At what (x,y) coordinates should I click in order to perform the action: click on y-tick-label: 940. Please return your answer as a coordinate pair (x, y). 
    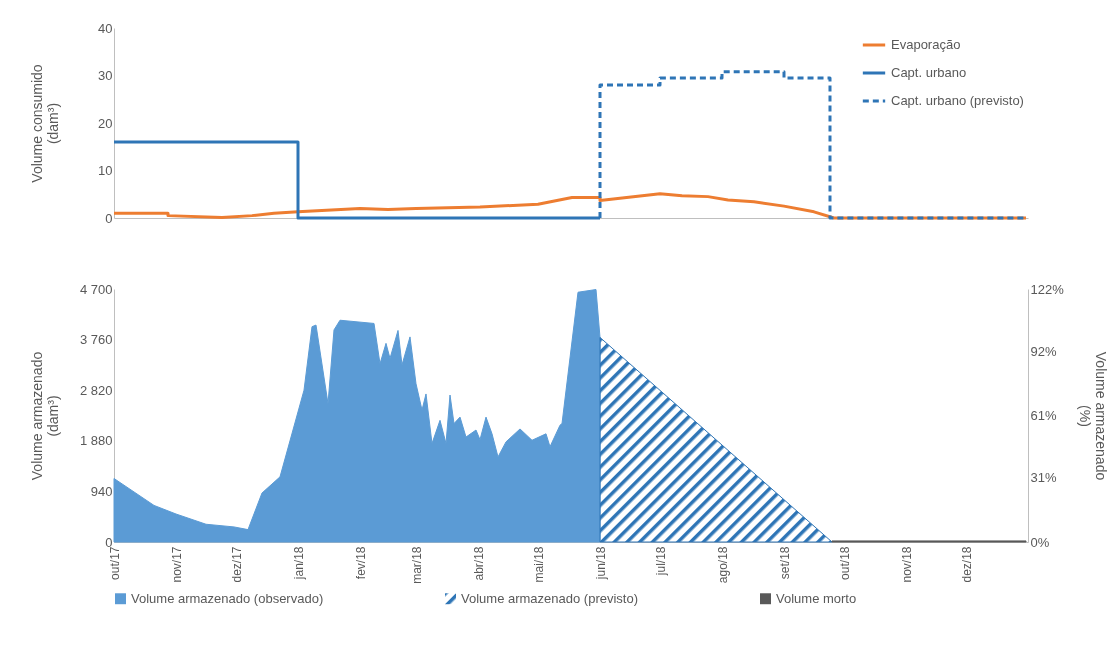
    Looking at the image, I should click on (101, 491).